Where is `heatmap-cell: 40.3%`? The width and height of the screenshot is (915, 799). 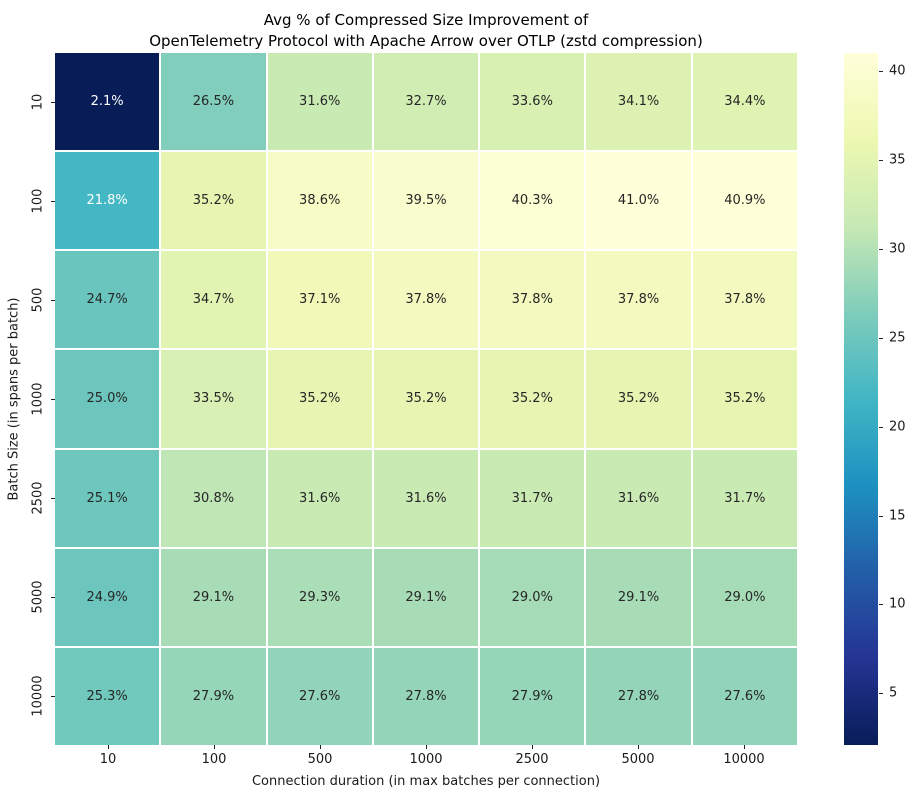 heatmap-cell: 40.3% is located at coordinates (532, 201).